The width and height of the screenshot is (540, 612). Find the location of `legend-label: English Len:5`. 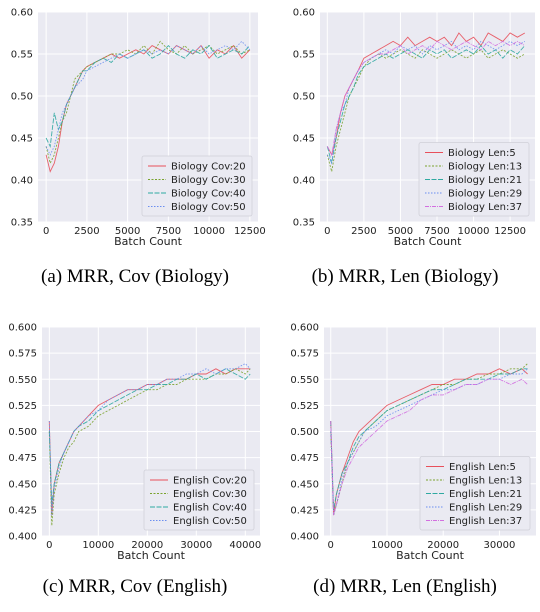

legend-label: English Len:5 is located at coordinates (482, 467).